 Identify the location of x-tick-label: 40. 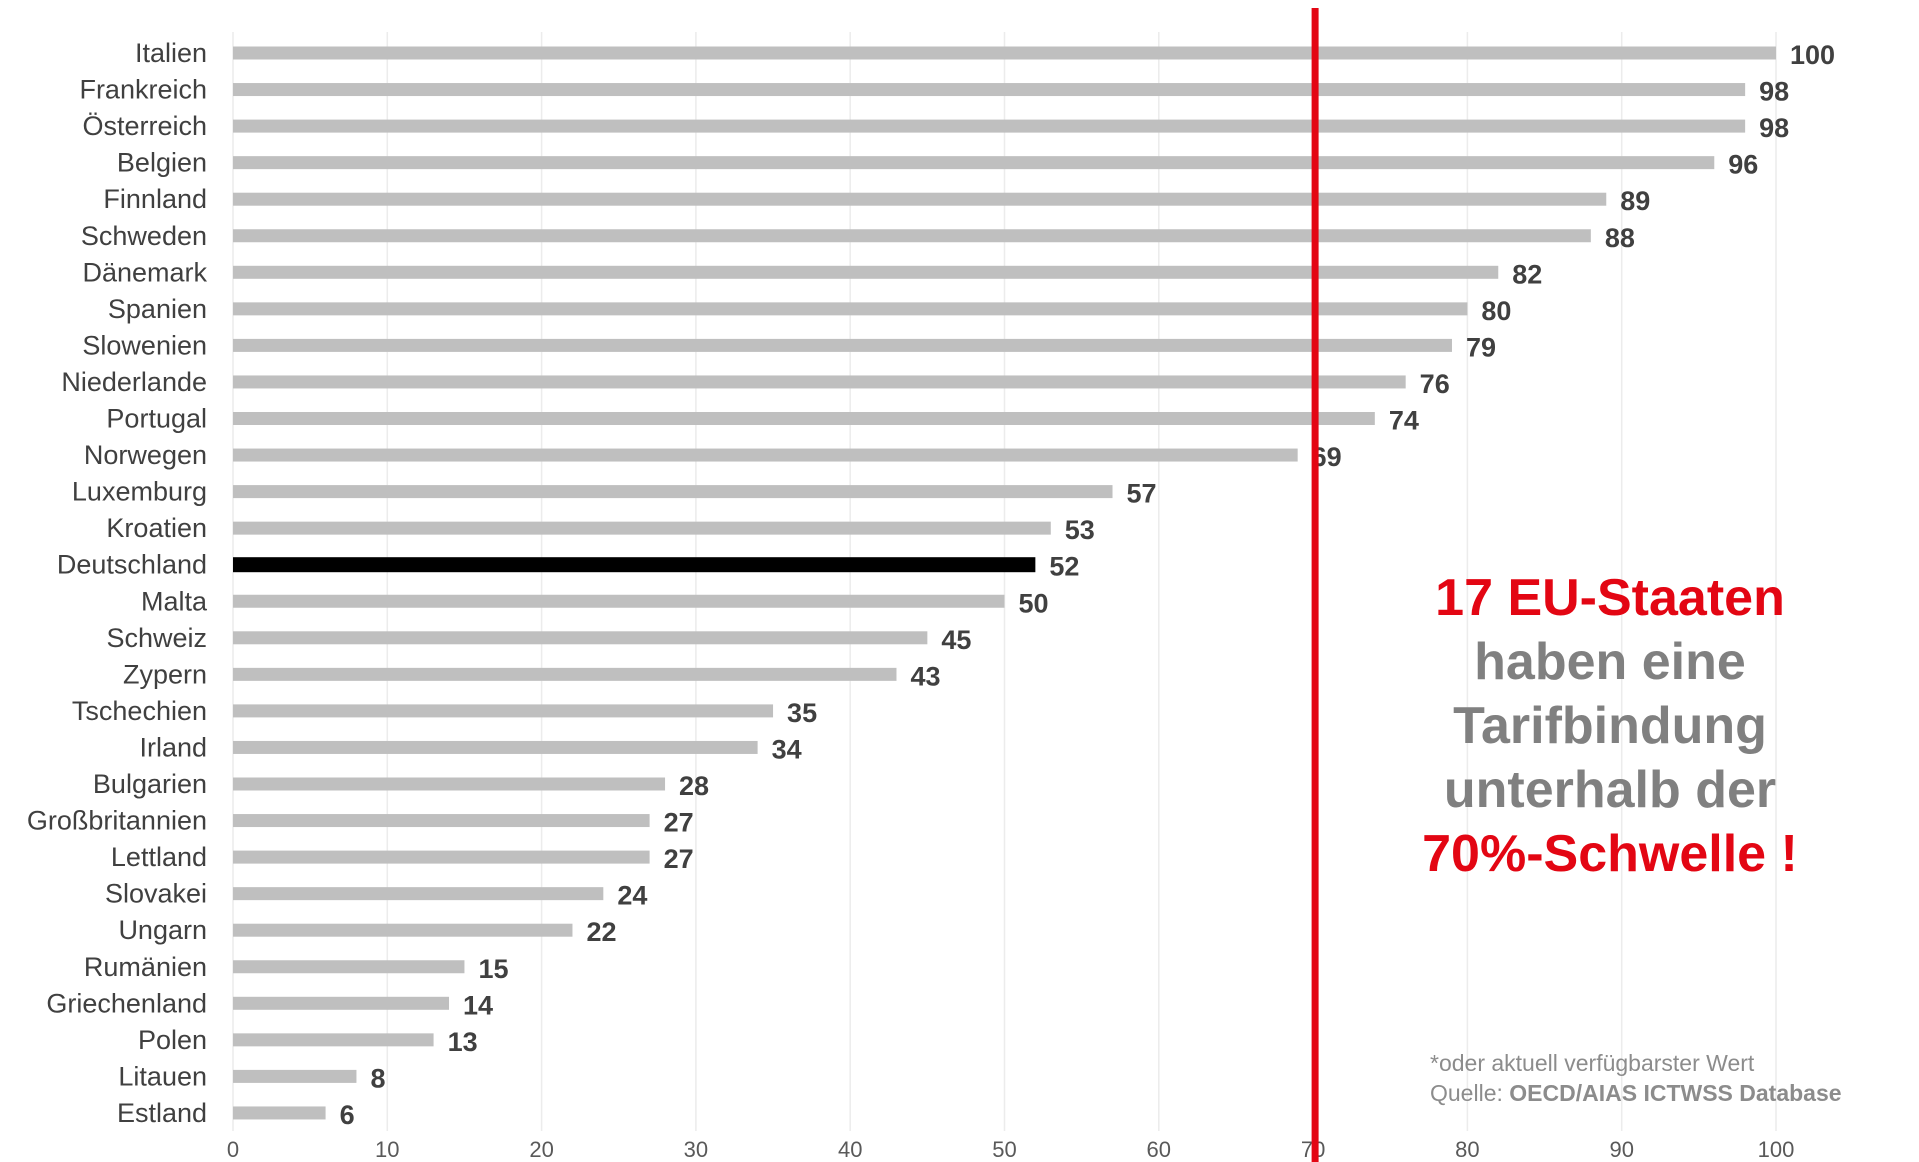
(850, 1149).